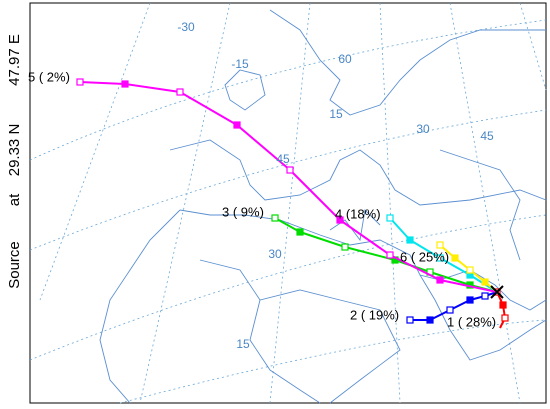 This screenshot has width=550, height=409. Describe the element at coordinates (14, 60) in the screenshot. I see `source-label: 47.97 E` at that location.